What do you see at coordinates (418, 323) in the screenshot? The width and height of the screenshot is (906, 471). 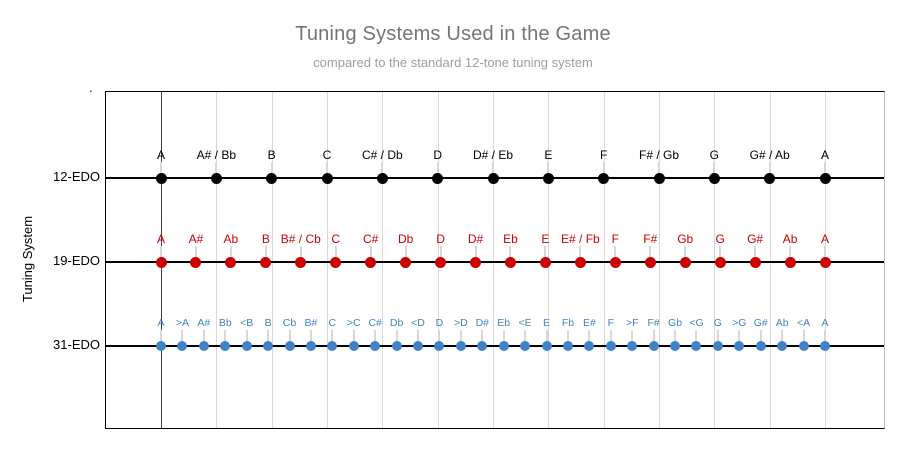 I see `note-label: <D` at bounding box center [418, 323].